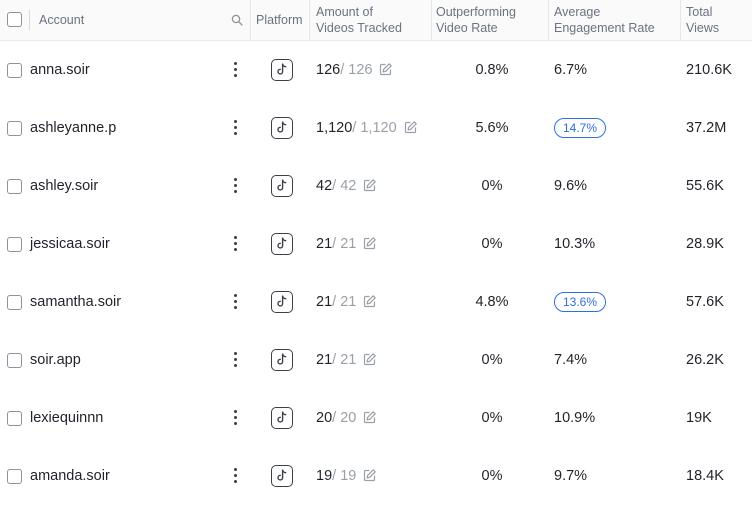 The image size is (752, 511). What do you see at coordinates (577, 12) in the screenshot?
I see `header-engagement-line1: Average` at bounding box center [577, 12].